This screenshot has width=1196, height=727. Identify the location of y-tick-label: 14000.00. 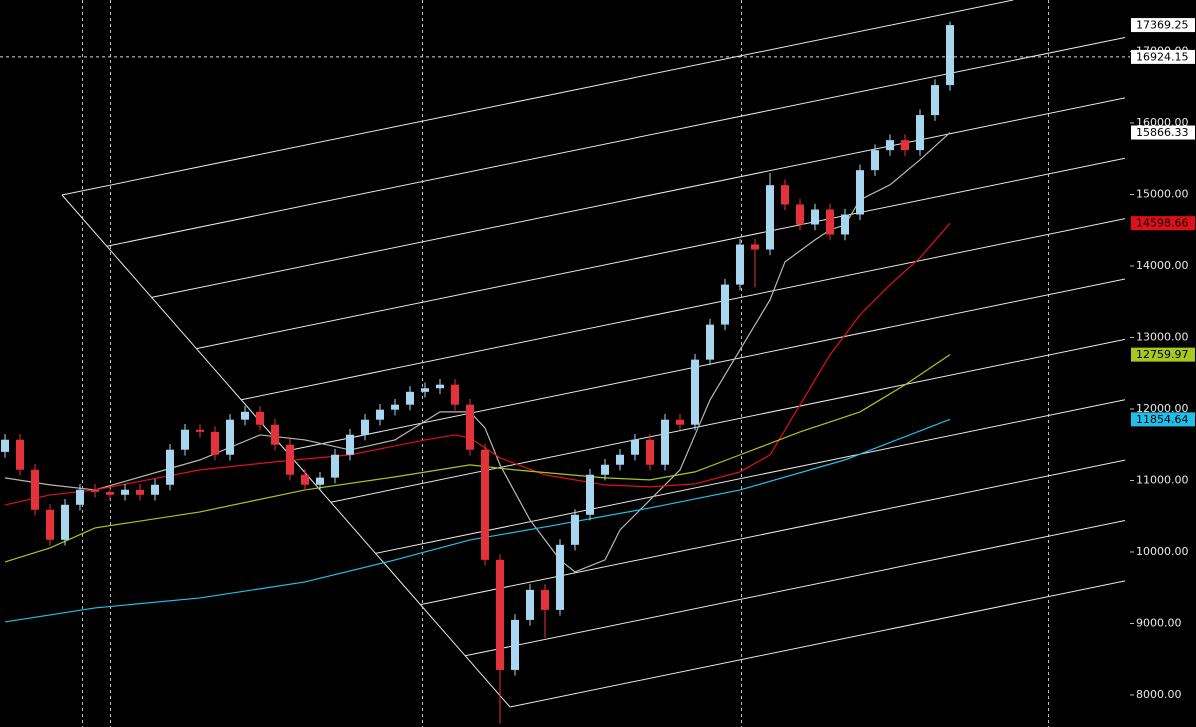
(1162, 265).